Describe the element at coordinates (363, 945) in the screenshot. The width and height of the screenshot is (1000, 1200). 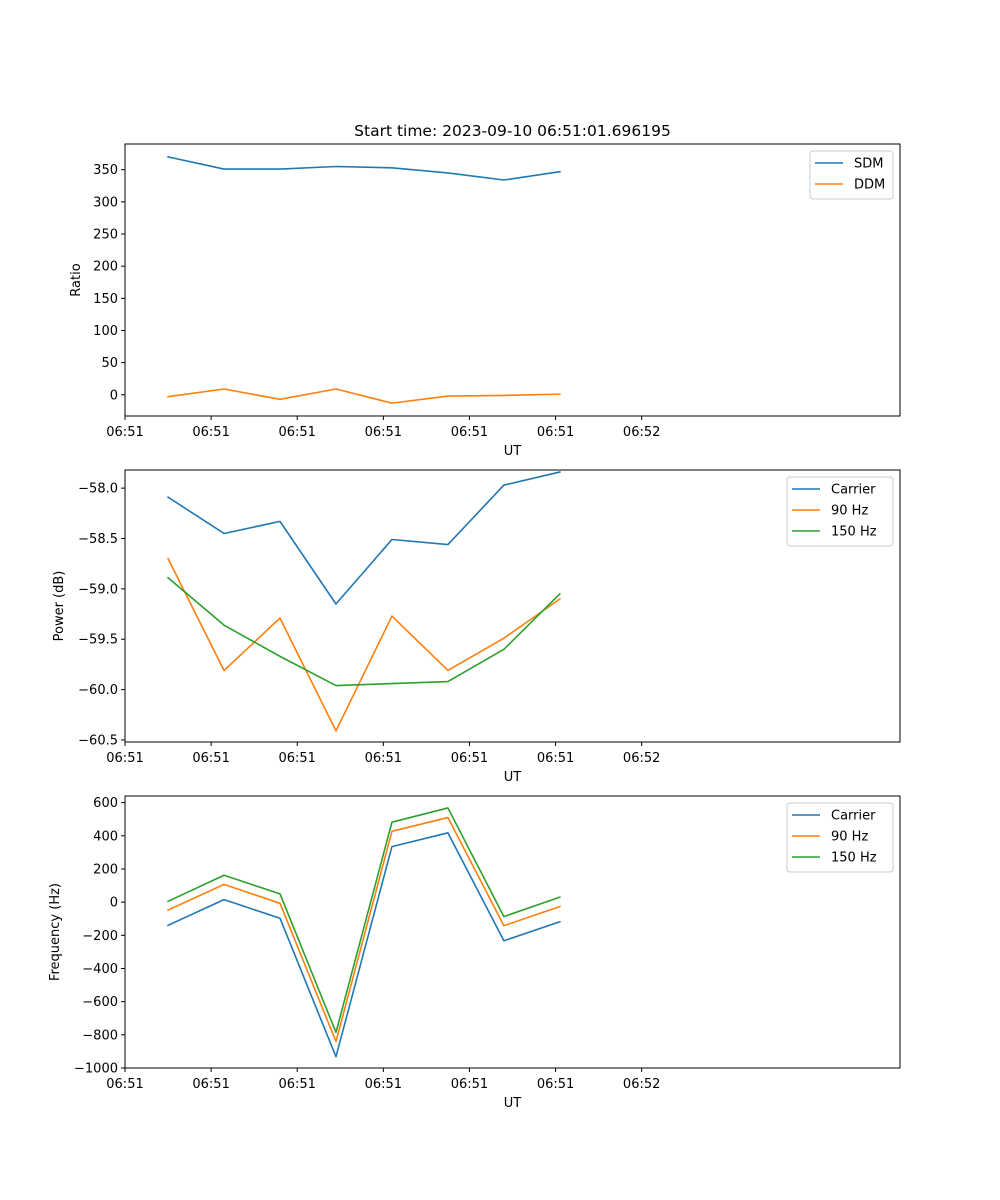
I see `frequency-series-carrier-line` at that location.